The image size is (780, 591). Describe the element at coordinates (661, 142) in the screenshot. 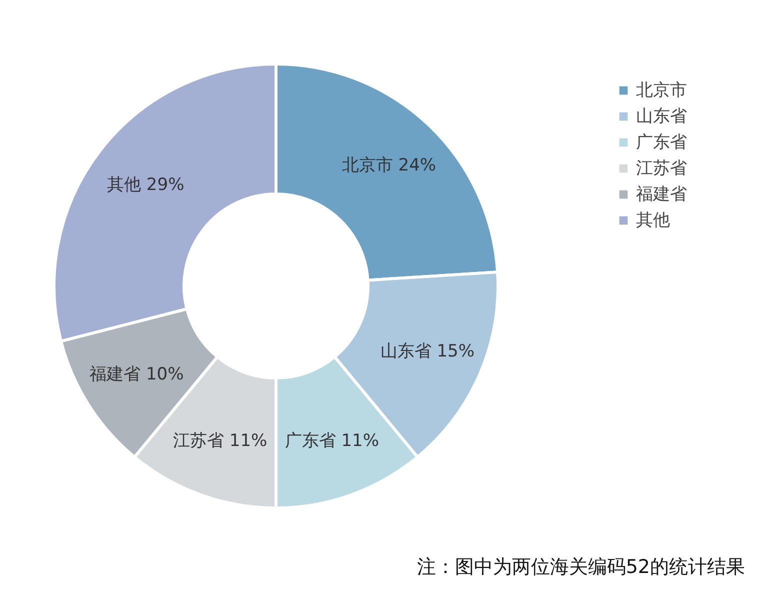

I see `legend-label: 广东省` at that location.